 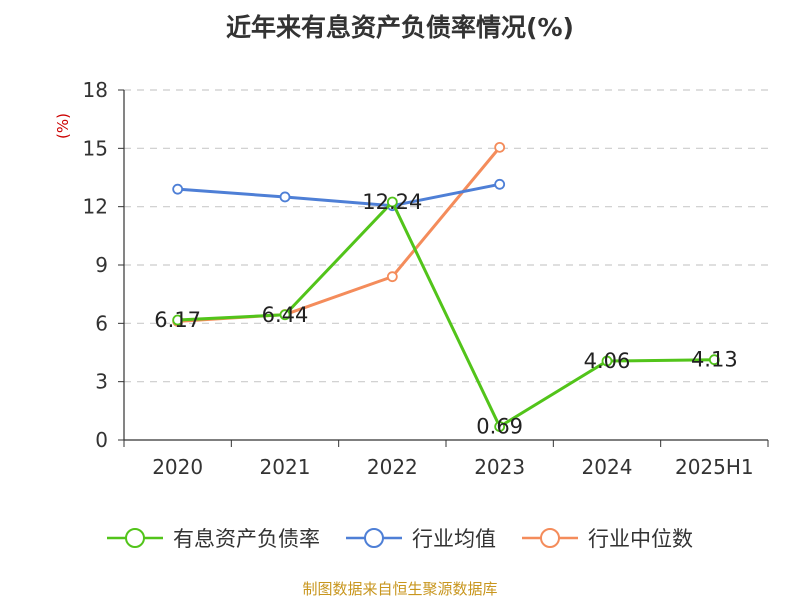 I want to click on data-label: 6.17, so click(x=177, y=320).